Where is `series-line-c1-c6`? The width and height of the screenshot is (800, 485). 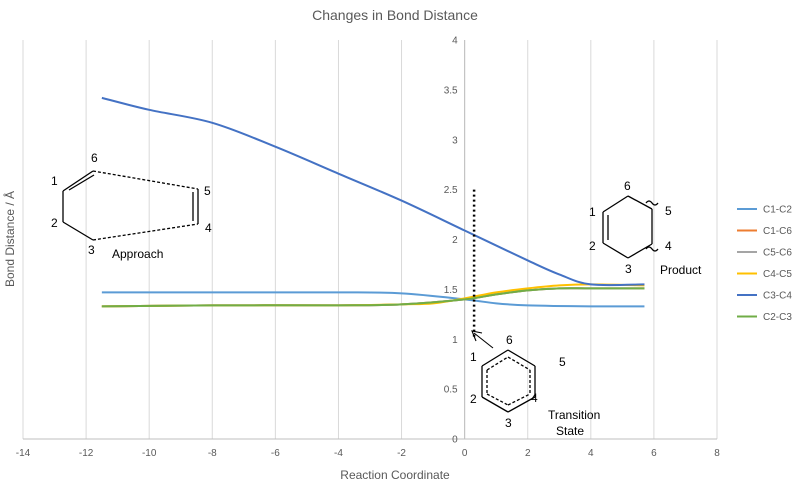
series-line-c1-c6 is located at coordinates (373, 297).